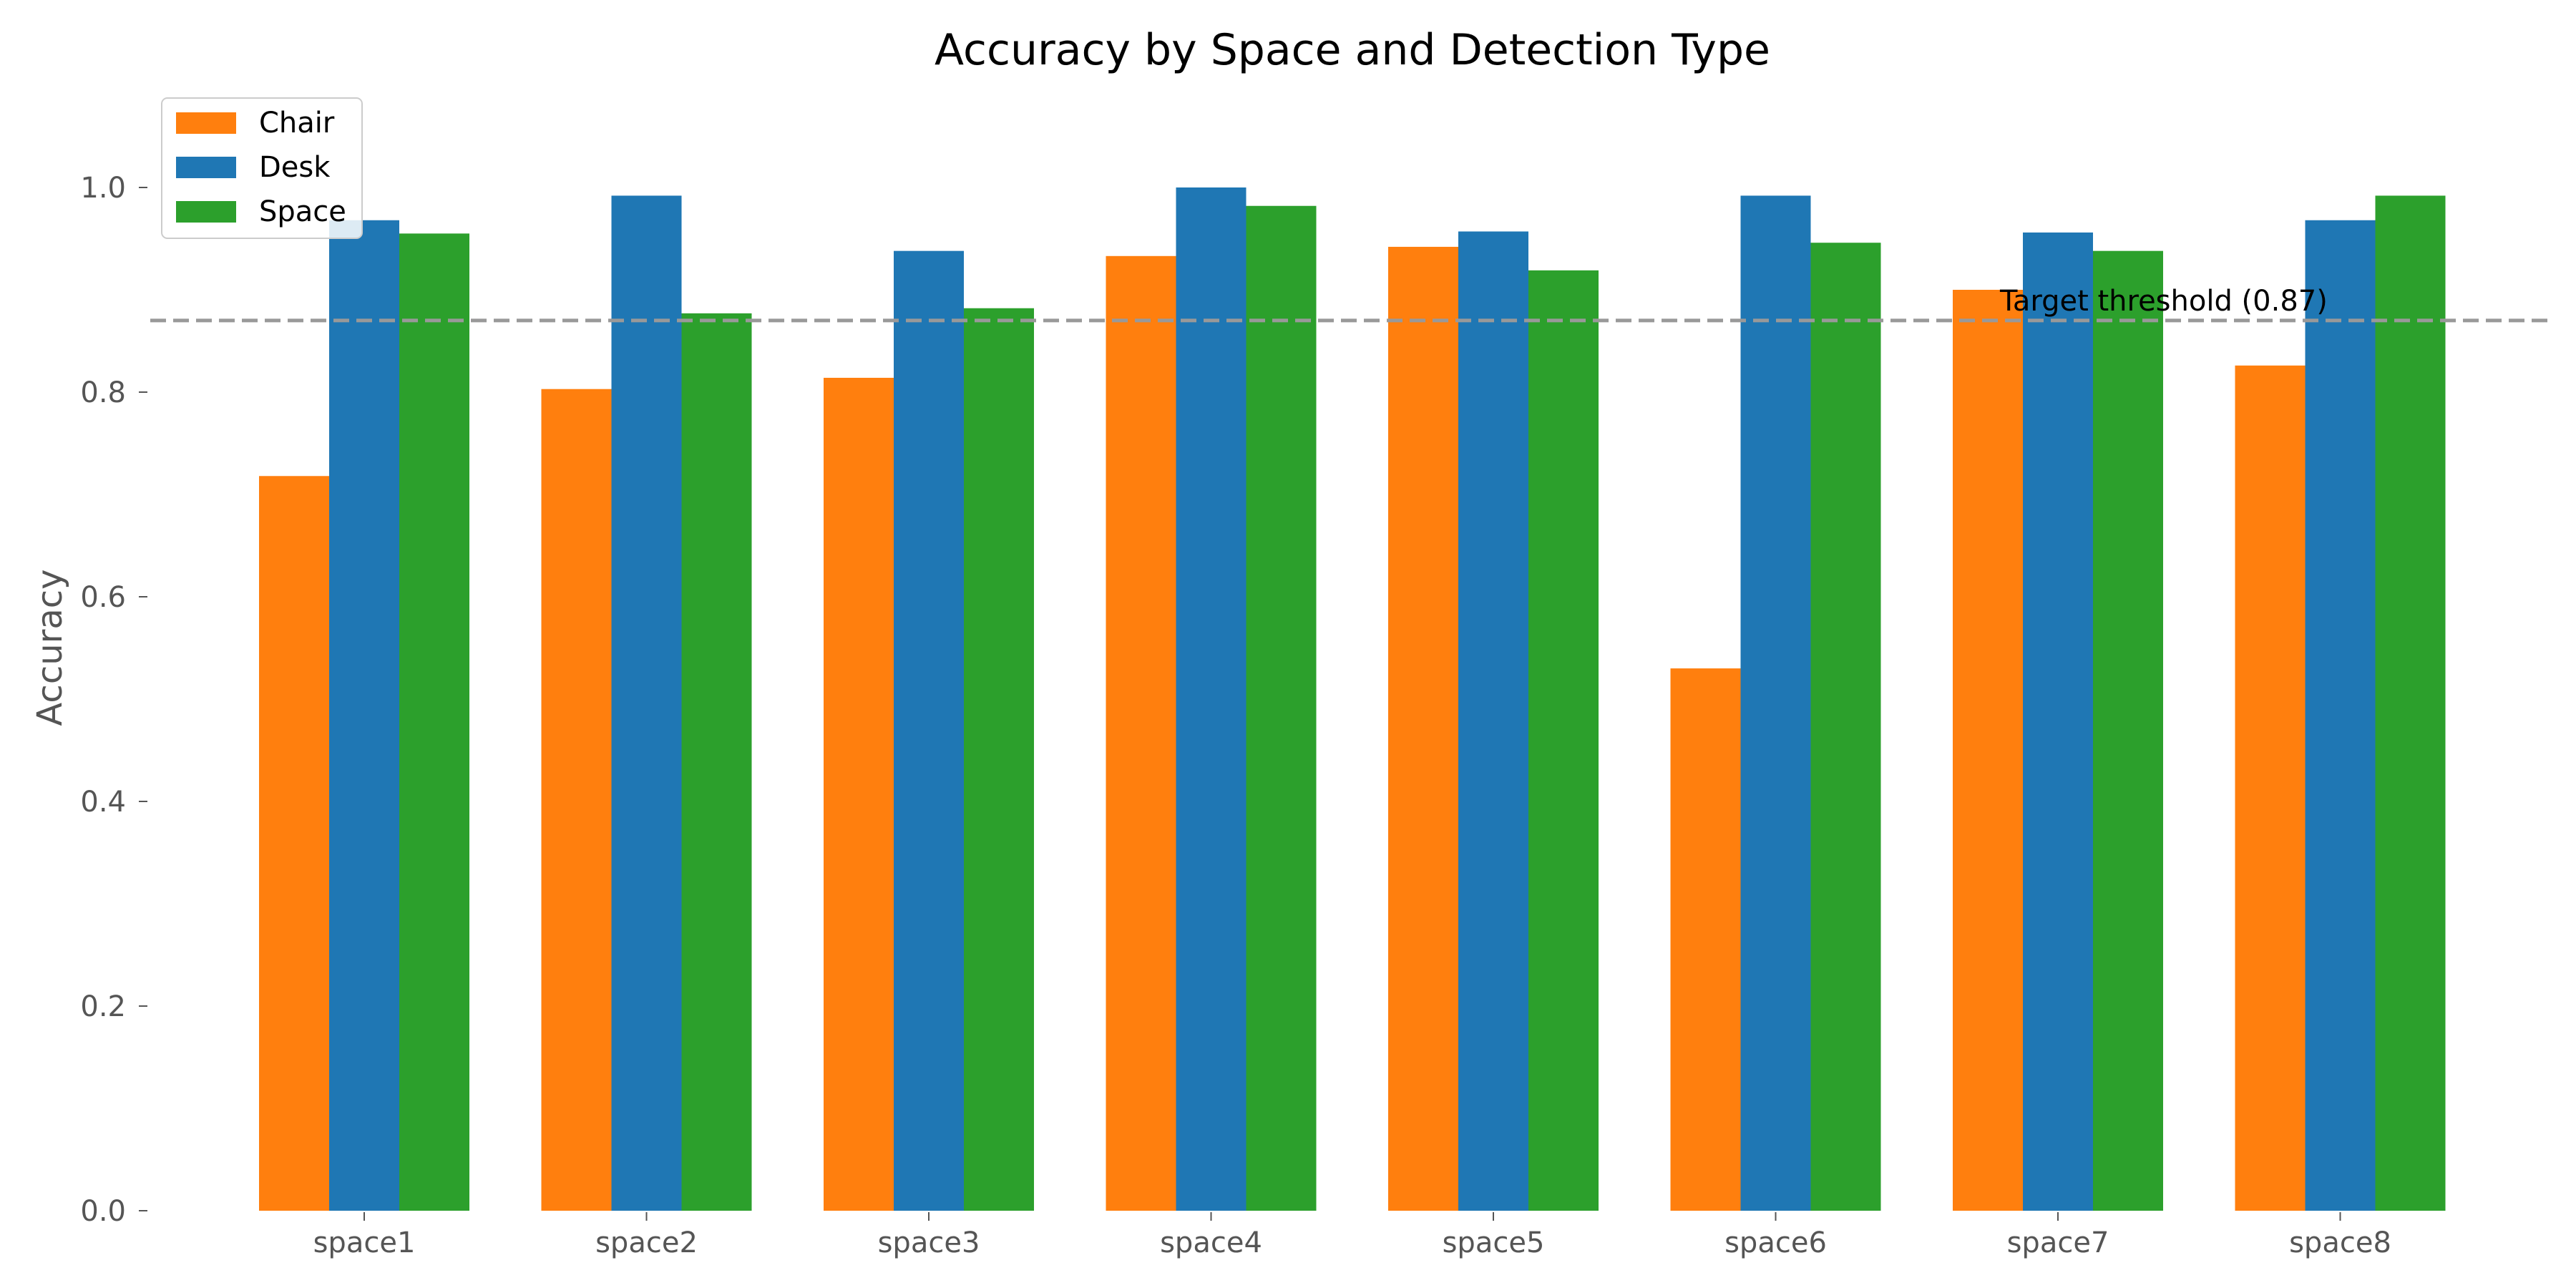  What do you see at coordinates (364, 1242) in the screenshot?
I see `x-tick-label-space1: space1` at bounding box center [364, 1242].